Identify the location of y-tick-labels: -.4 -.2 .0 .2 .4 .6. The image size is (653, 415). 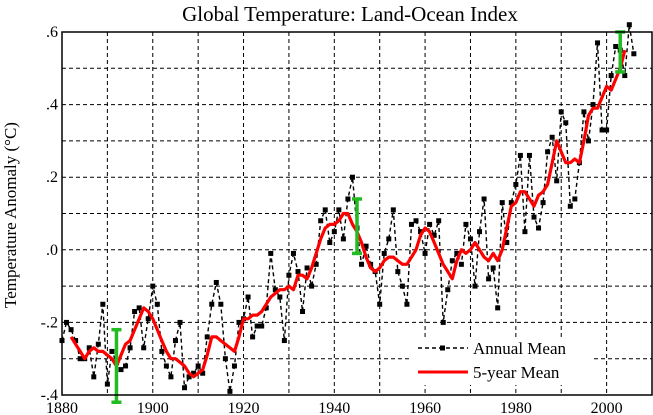
(49, 214).